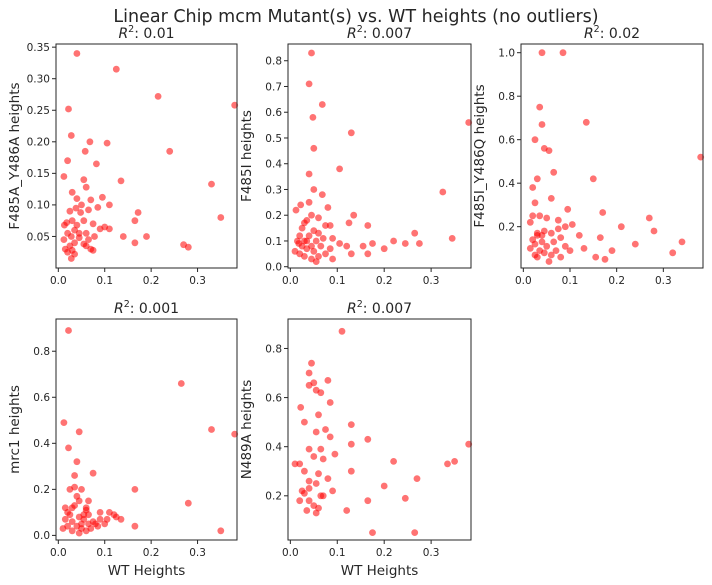 The image size is (712, 585). I want to click on r-squared-value: : 0.007, so click(387, 34).